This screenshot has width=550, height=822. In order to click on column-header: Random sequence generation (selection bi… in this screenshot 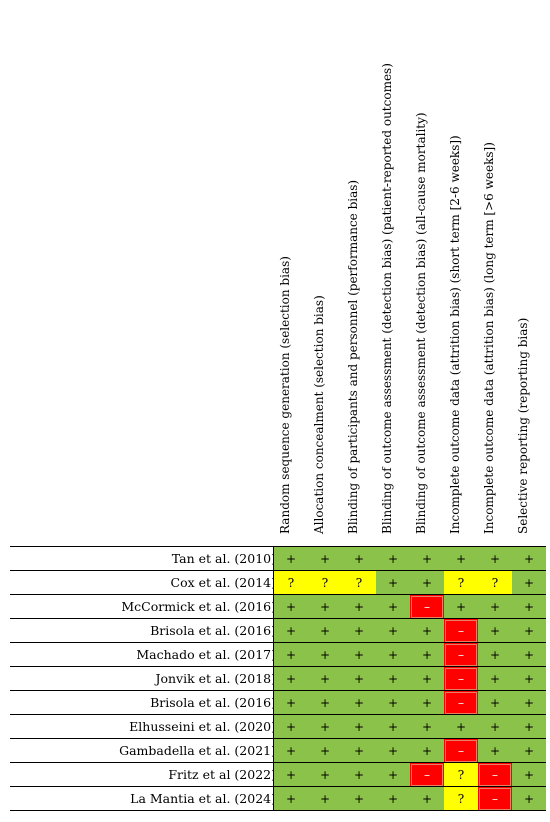, I will do `click(291, 271)`.